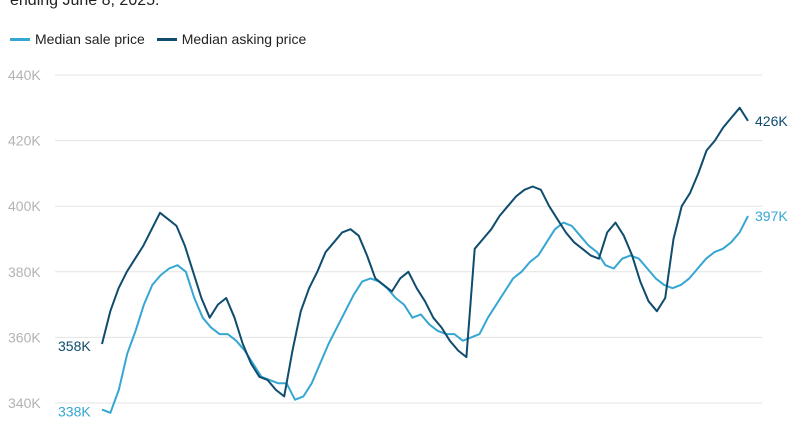  I want to click on legend-label-asking: Median asking price, so click(244, 39).